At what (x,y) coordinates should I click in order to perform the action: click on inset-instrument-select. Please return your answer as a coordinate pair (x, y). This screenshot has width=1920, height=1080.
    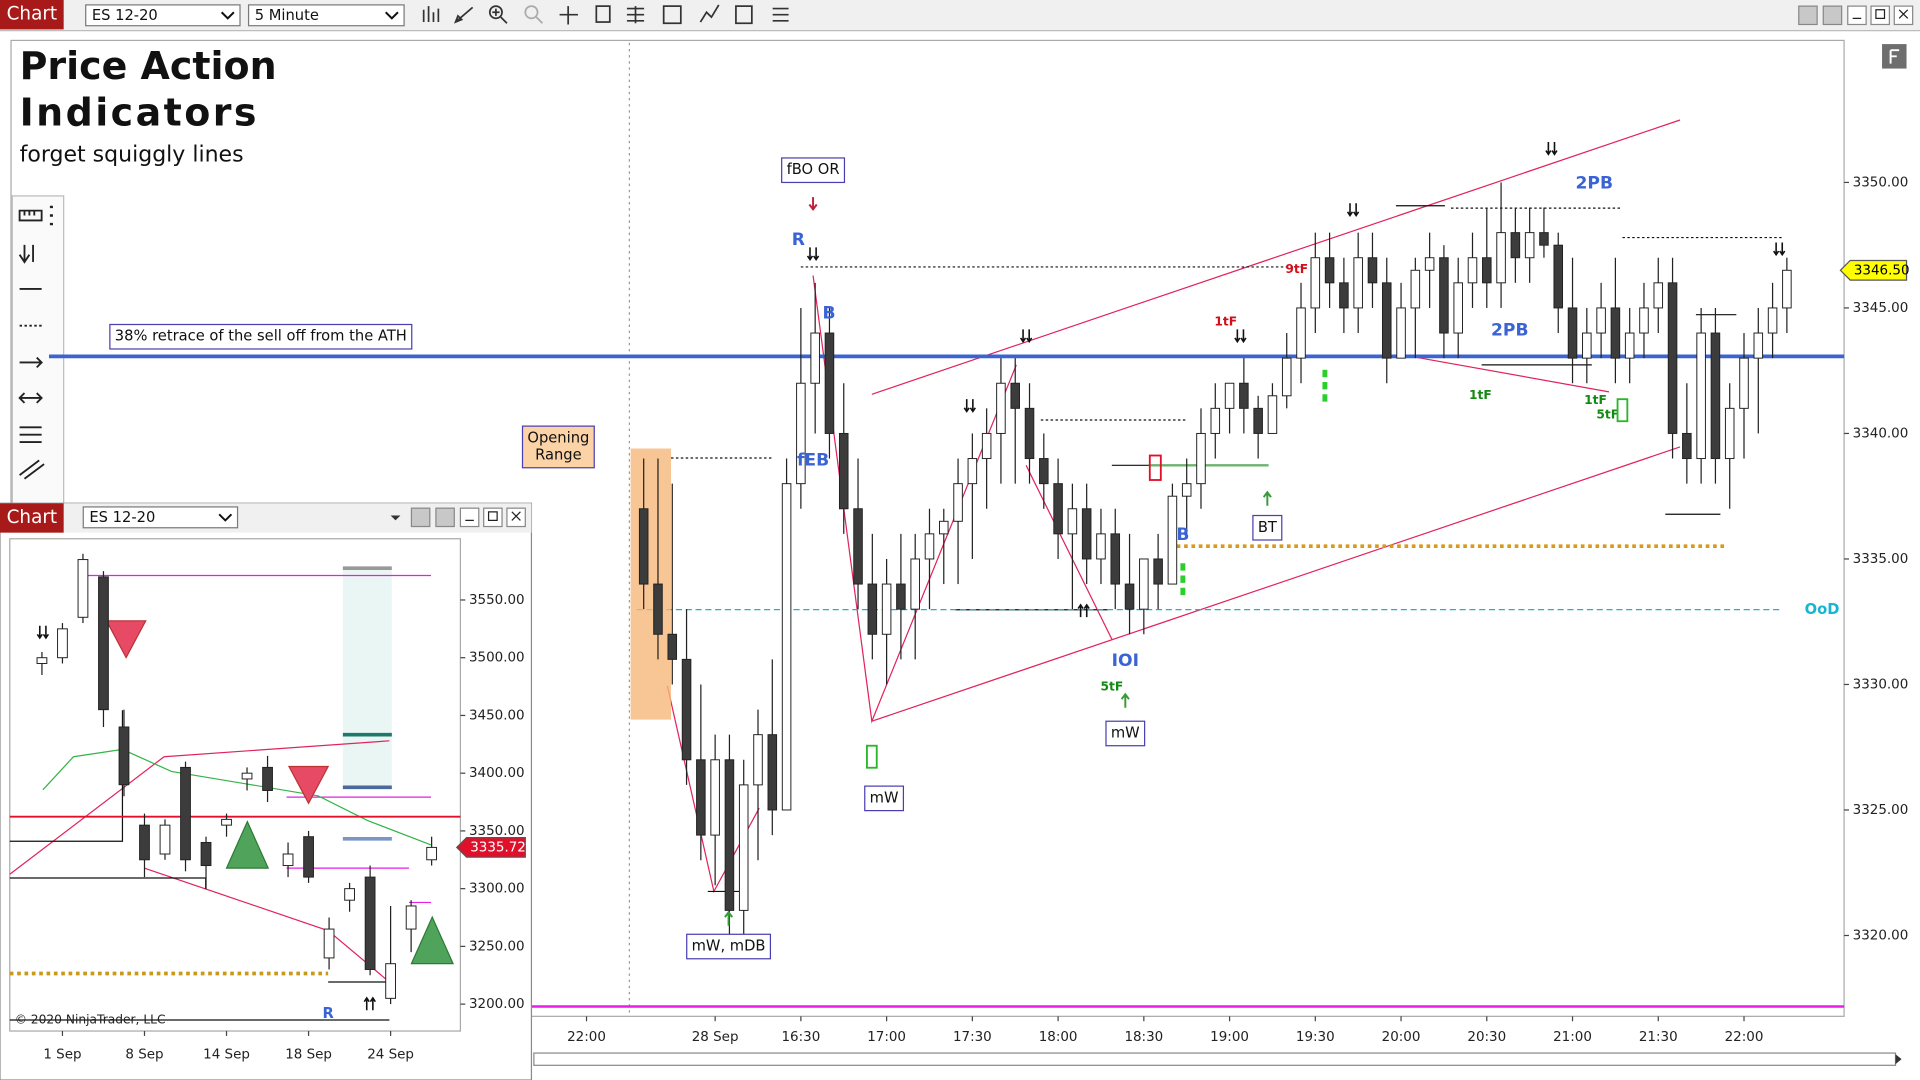
    Looking at the image, I should click on (160, 517).